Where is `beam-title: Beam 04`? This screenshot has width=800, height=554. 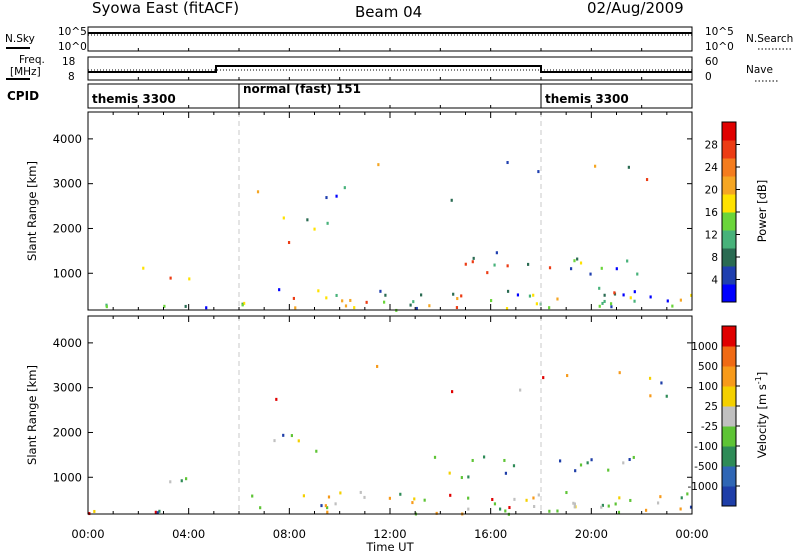
beam-title: Beam 04 is located at coordinates (388, 12).